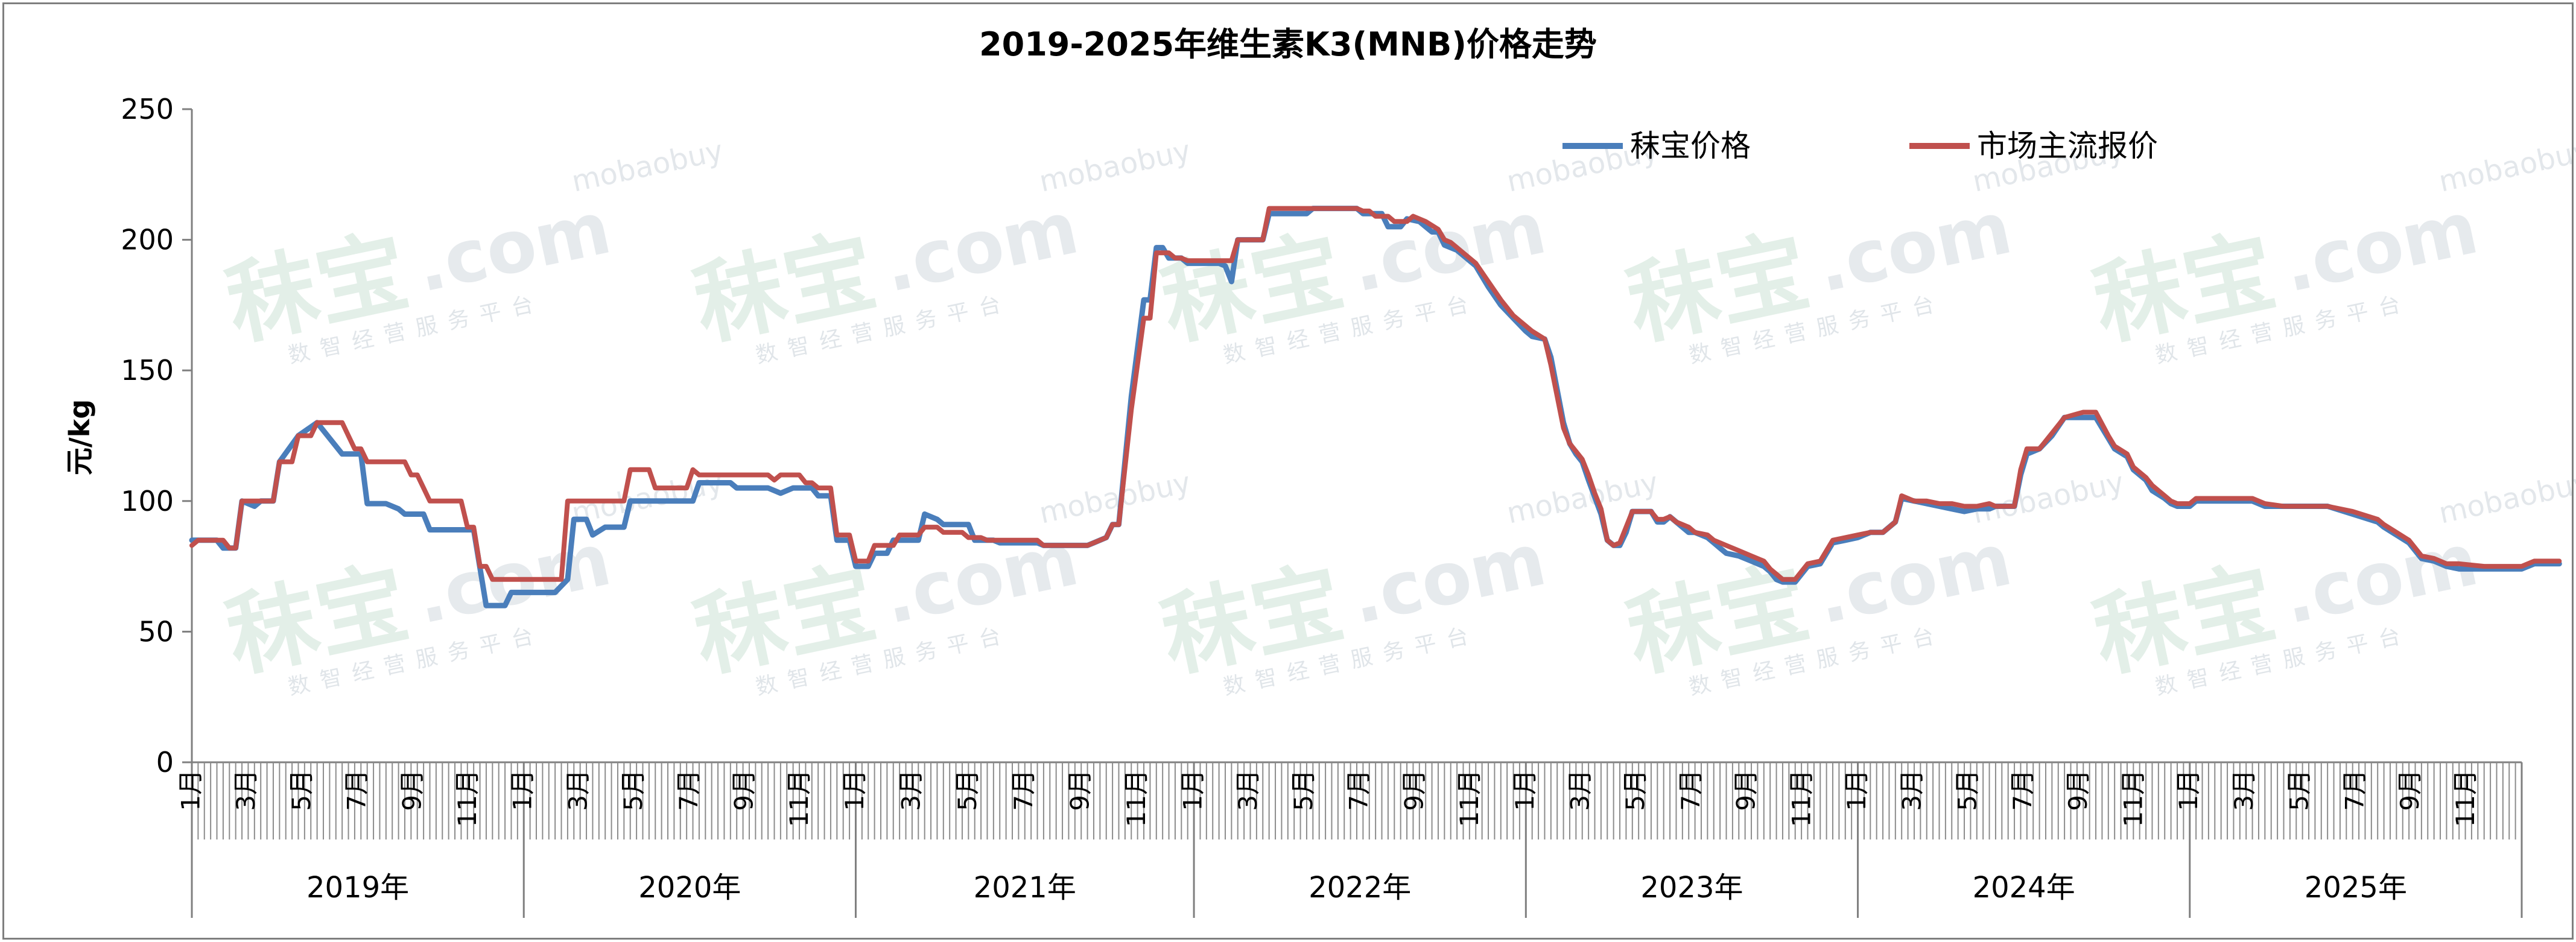 The width and height of the screenshot is (2576, 942). Describe the element at coordinates (1288, 44) in the screenshot. I see `chart-title: 2019-2025年维生素K3(MNB)价格走势` at that location.